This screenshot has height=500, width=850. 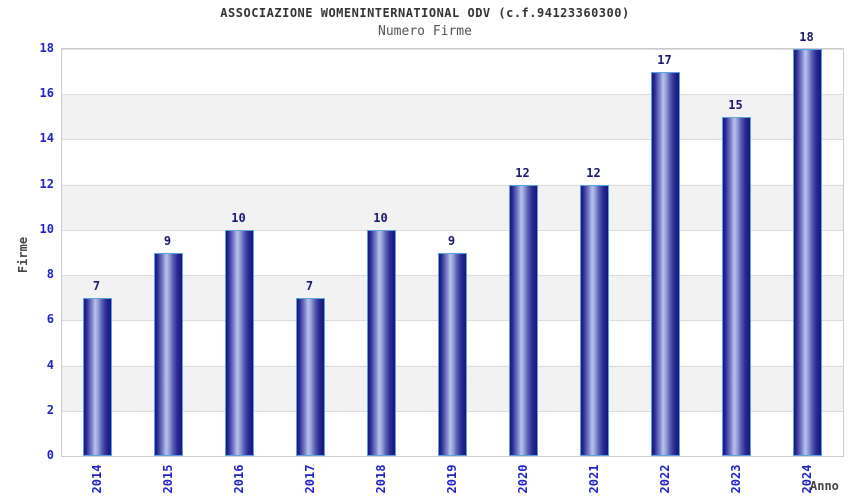 I want to click on x-tick-label: 2023, so click(x=735, y=479).